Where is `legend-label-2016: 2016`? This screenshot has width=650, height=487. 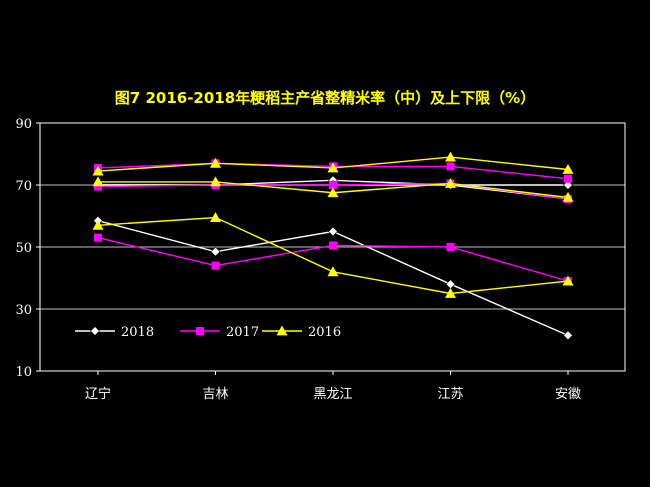 legend-label-2016: 2016 is located at coordinates (324, 332).